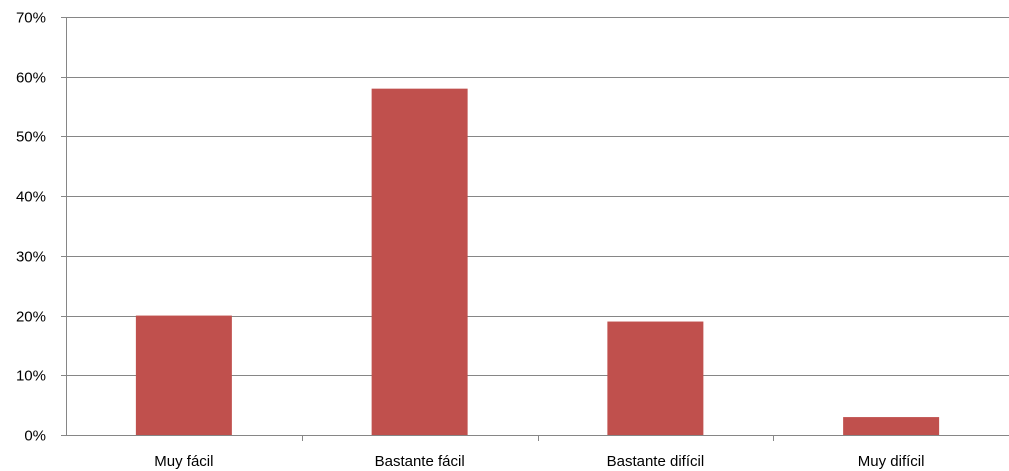  I want to click on x-category-label: Muy difícil, so click(891, 461).